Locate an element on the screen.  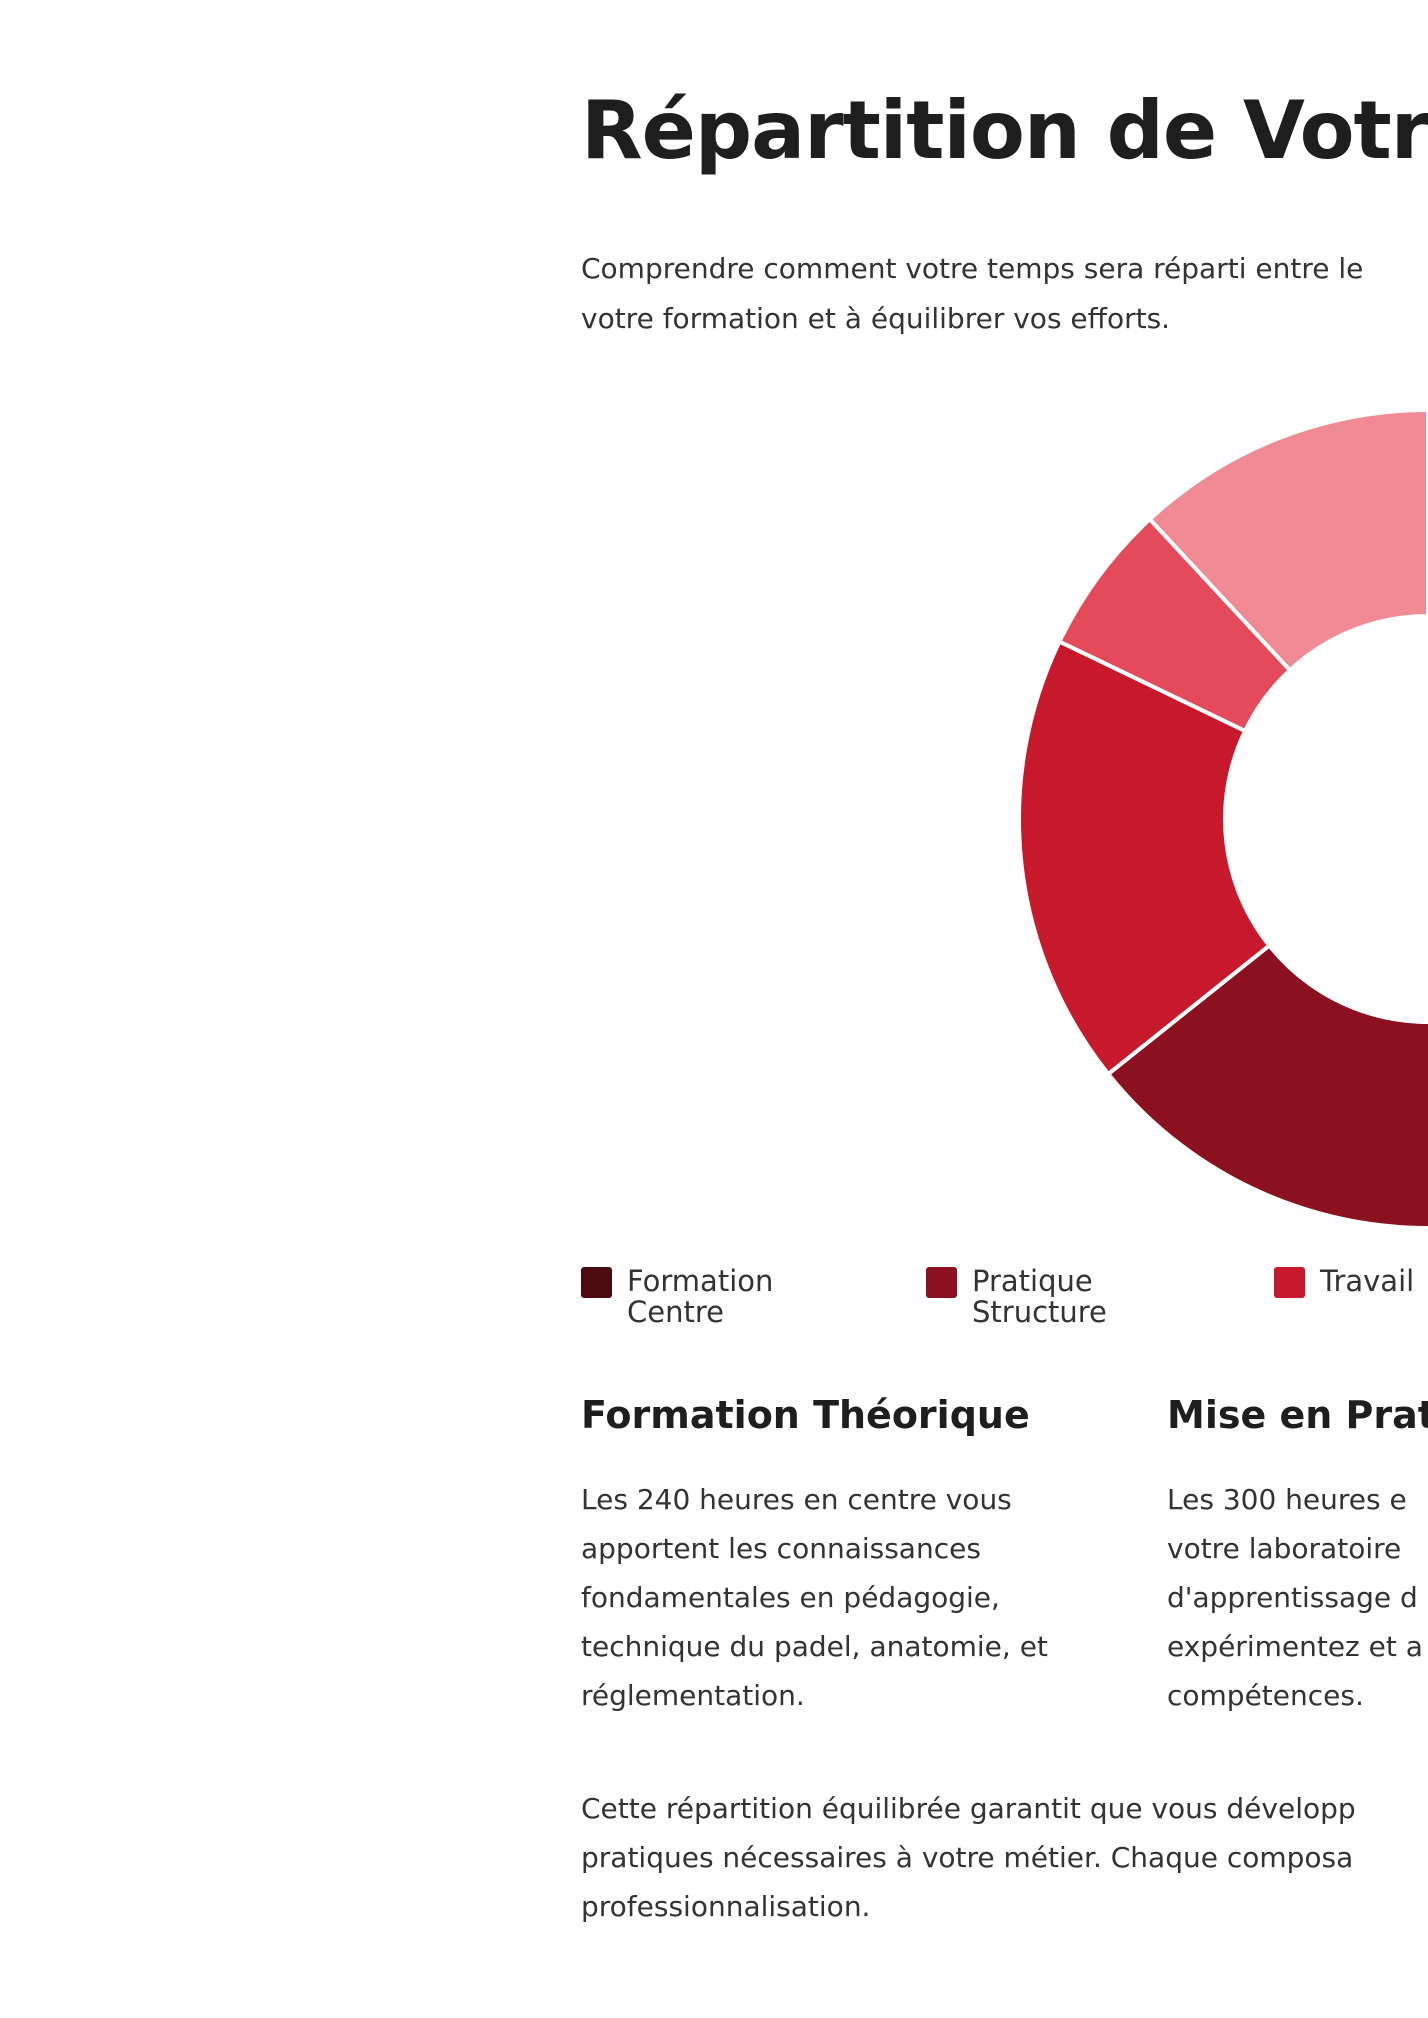
section-text-line: fondamentales en pédagogie, is located at coordinates (790, 1597).